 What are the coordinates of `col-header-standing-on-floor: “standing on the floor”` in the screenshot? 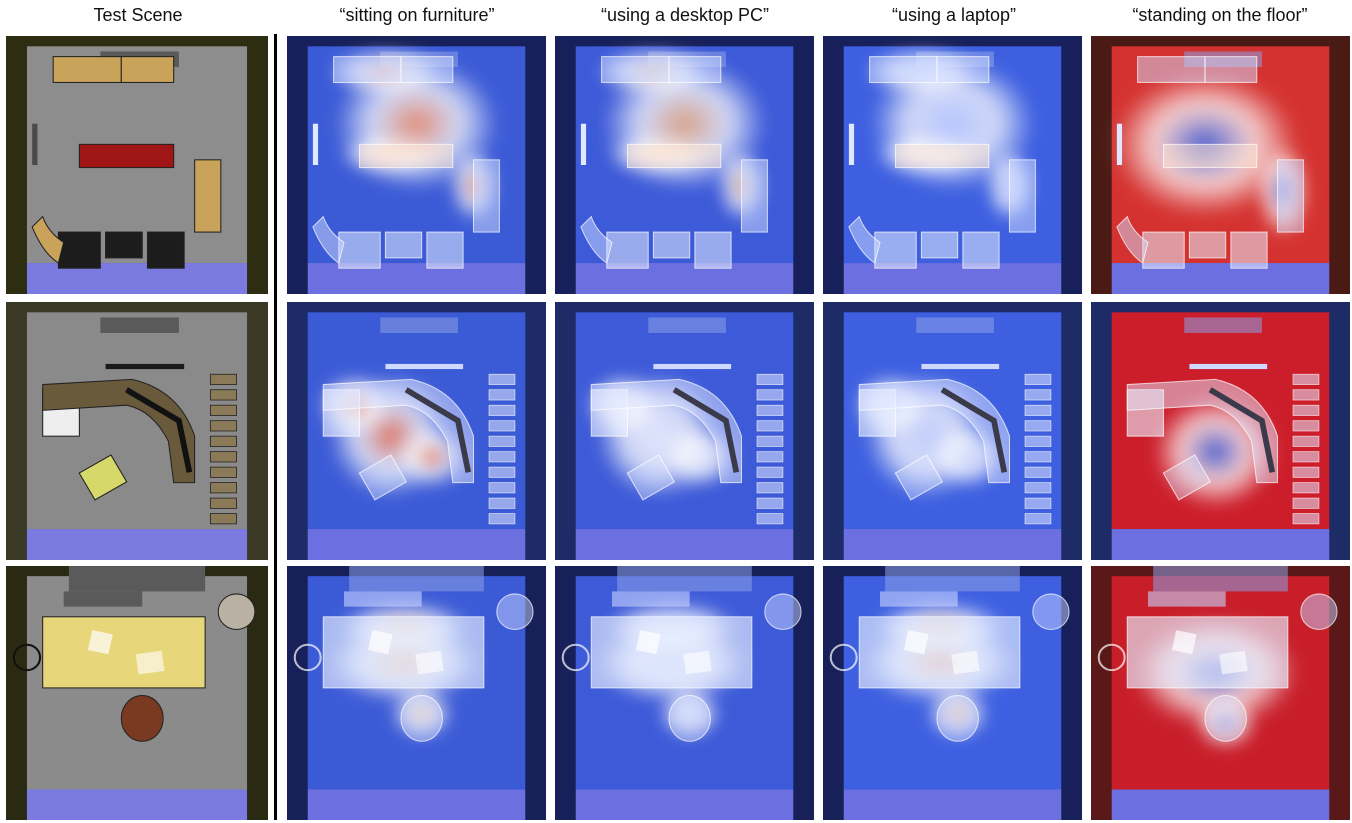 It's located at (1220, 15).